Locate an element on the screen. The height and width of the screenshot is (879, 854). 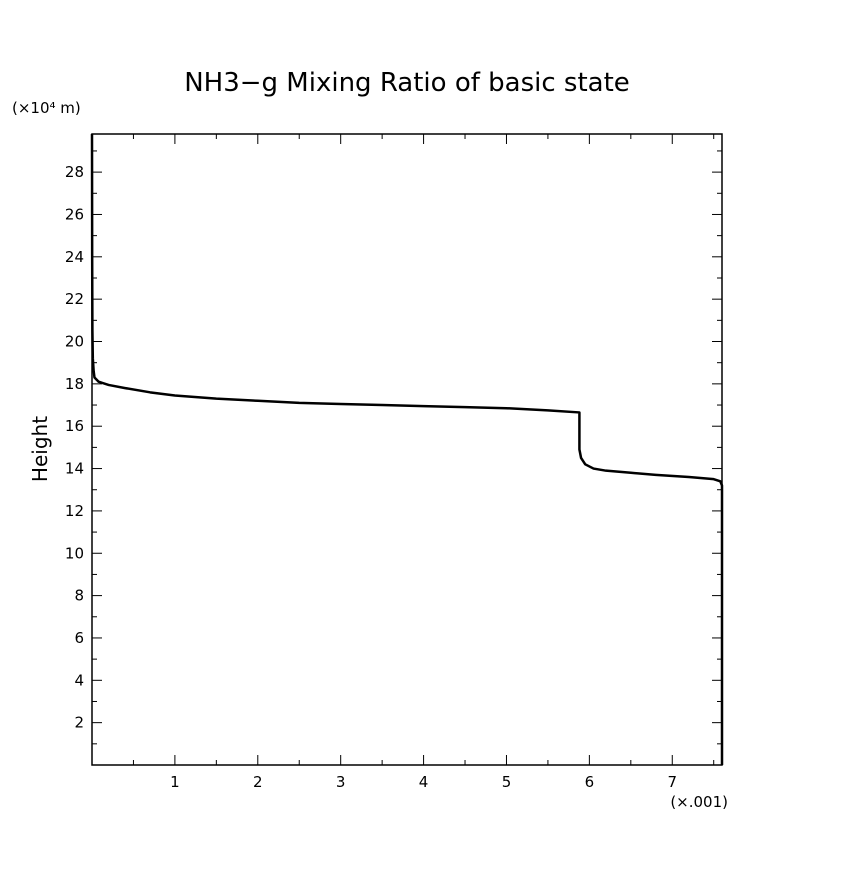
y-axis-label: Height is located at coordinates (40, 449).